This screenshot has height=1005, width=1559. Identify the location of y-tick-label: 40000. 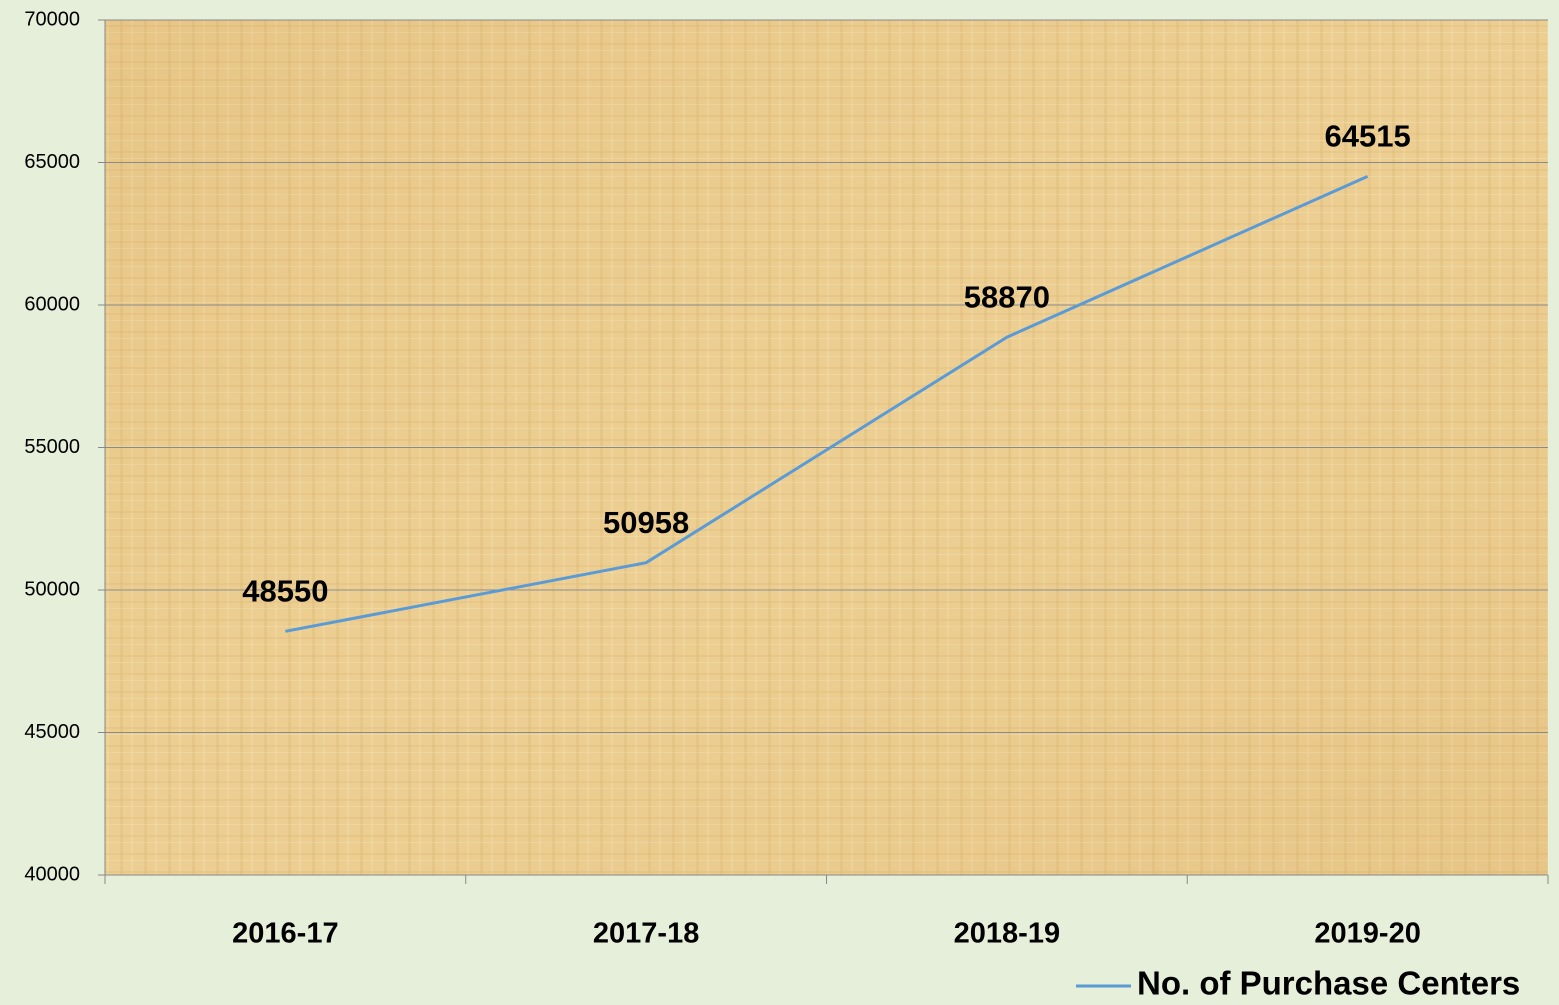
(52, 874).